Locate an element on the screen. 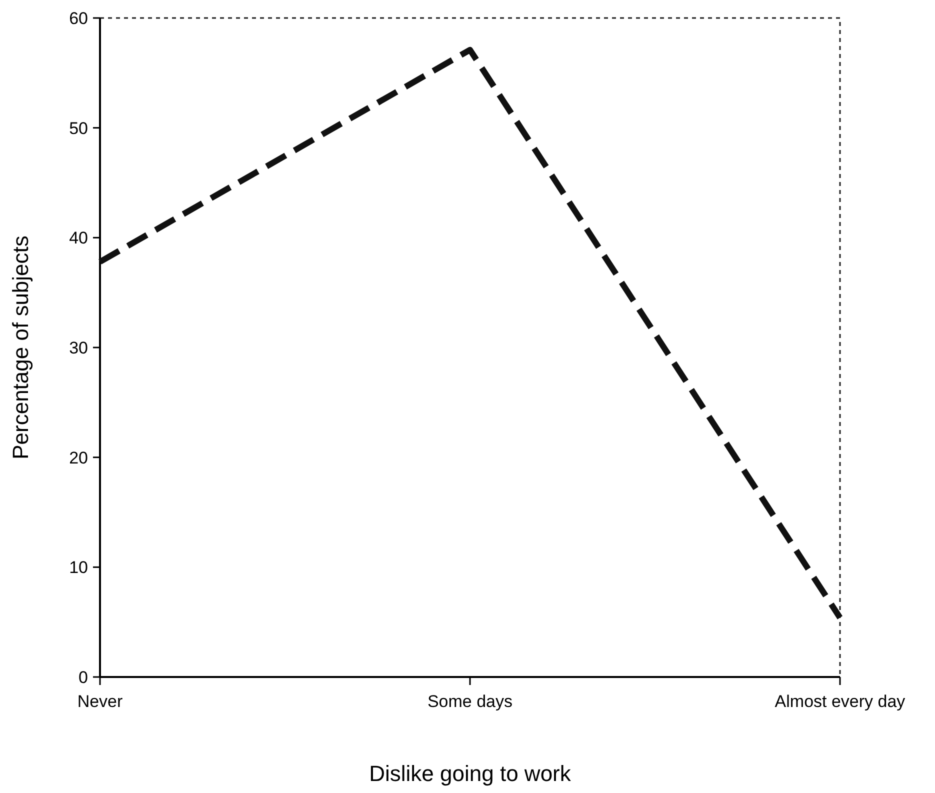  y-tick-label: 60 is located at coordinates (78, 18).